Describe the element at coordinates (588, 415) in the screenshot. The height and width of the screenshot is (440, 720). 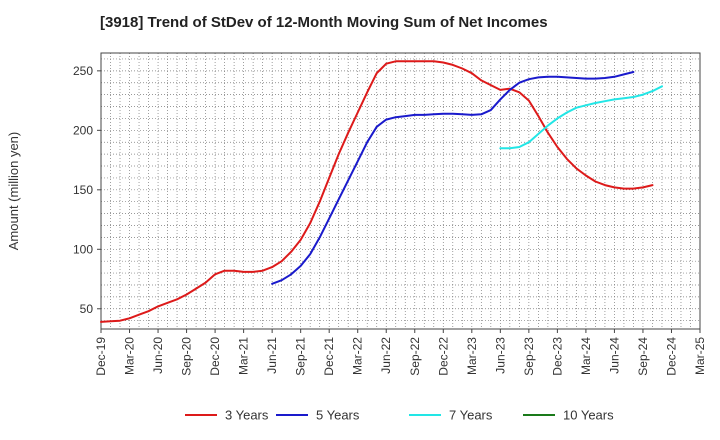
I see `legend-label-10-years: 10 Years` at that location.